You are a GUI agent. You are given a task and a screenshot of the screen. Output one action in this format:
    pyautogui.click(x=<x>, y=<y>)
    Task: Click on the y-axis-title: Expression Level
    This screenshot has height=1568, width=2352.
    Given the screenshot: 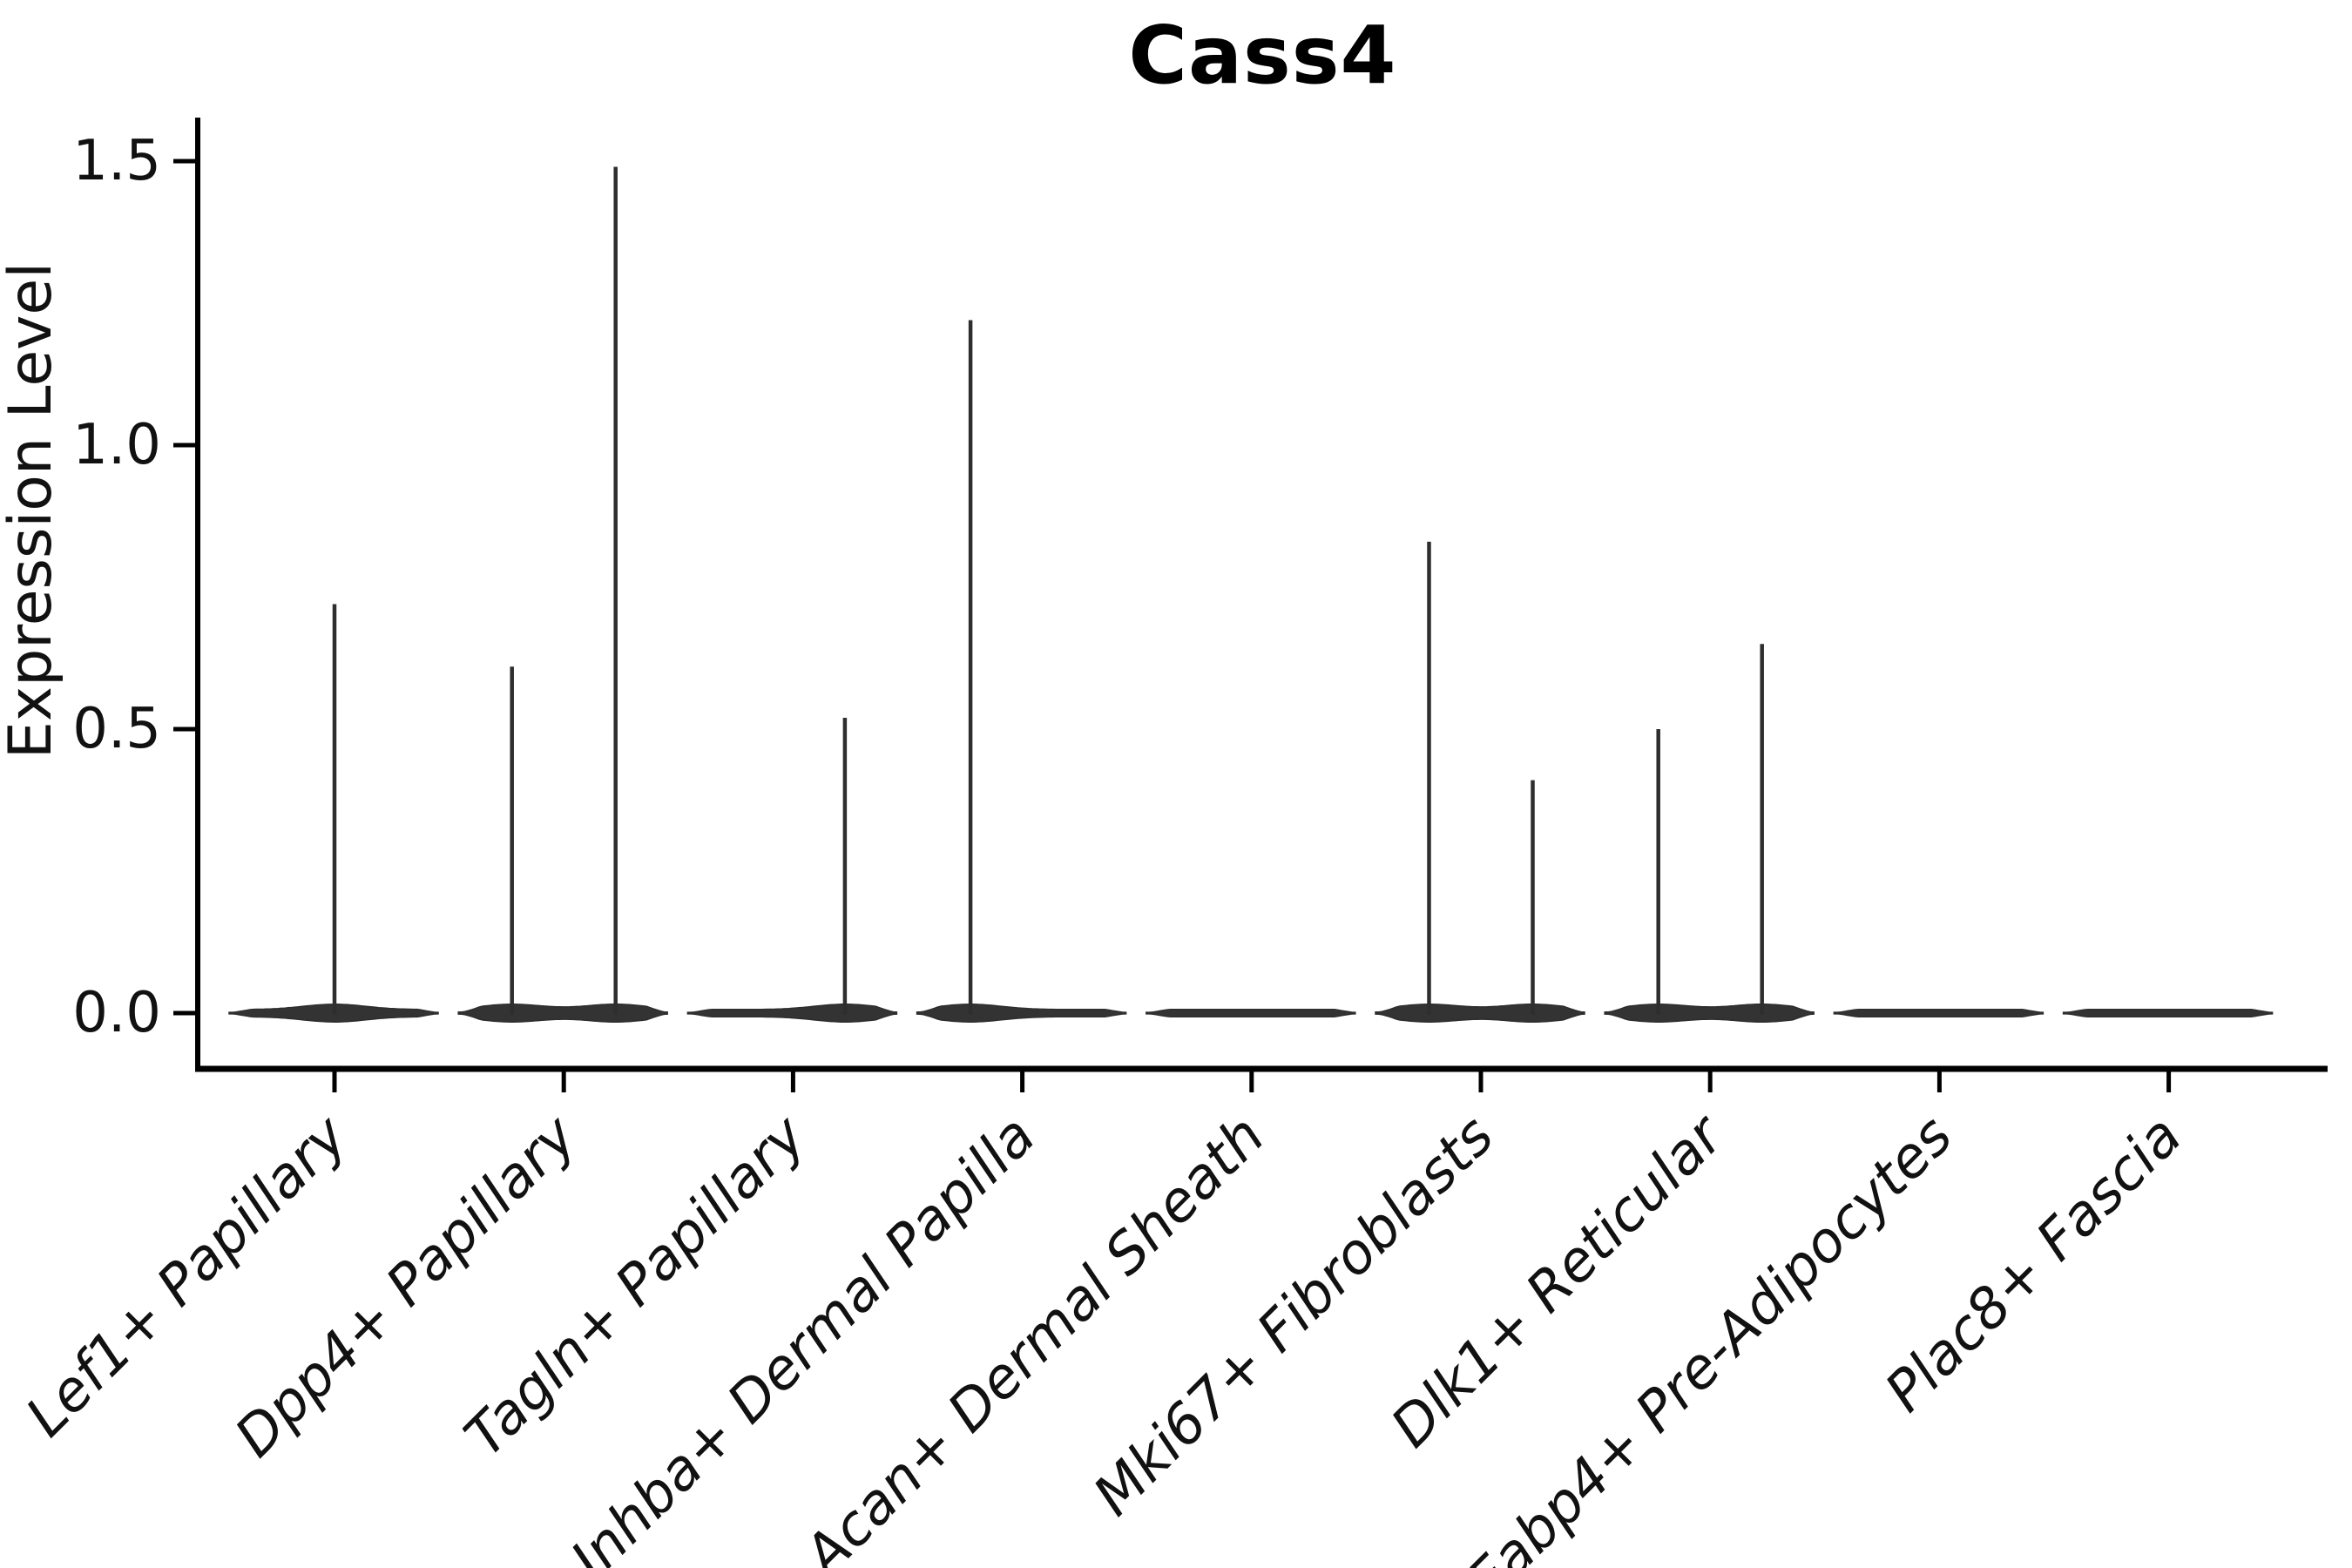 What is the action you would take?
    pyautogui.click(x=32, y=510)
    